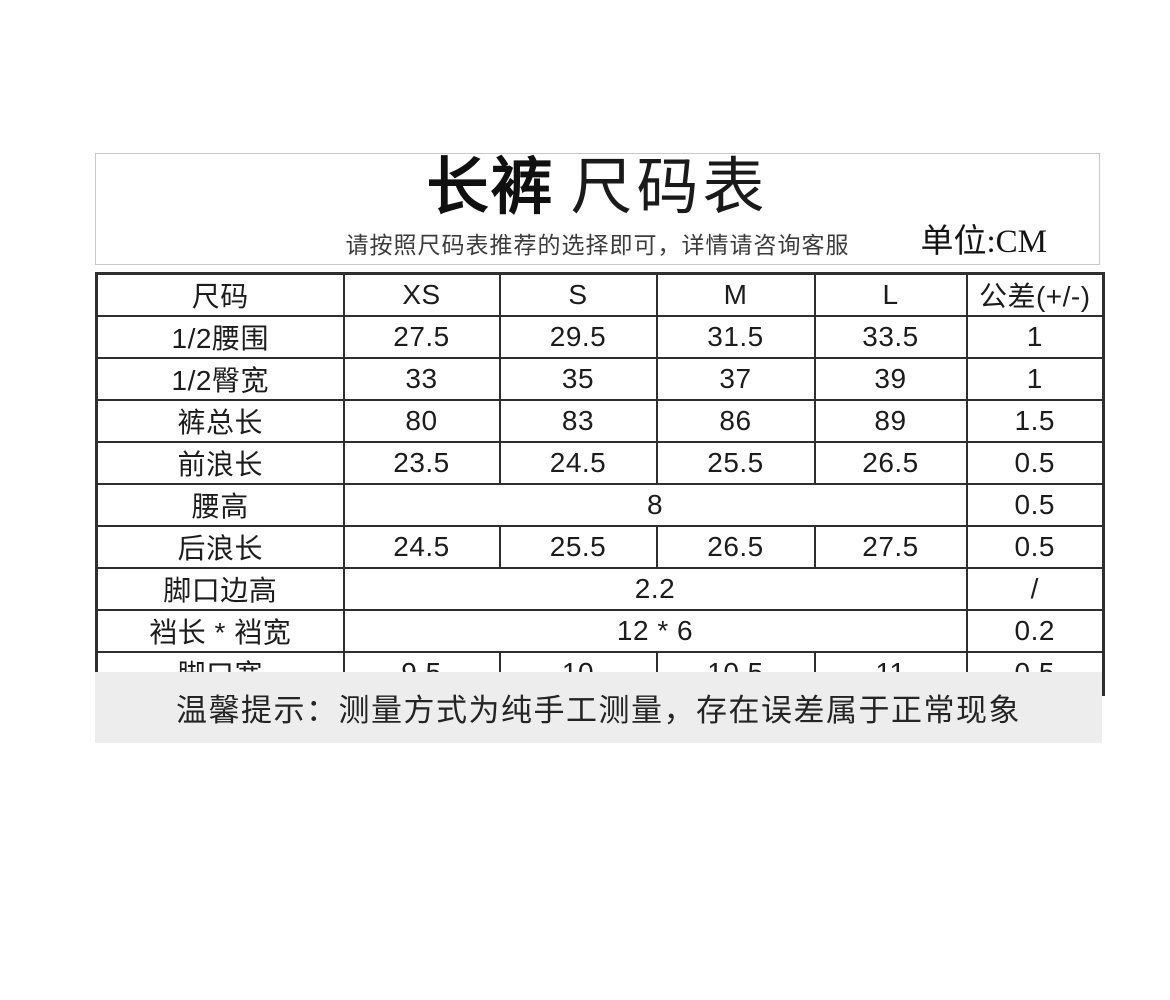 The width and height of the screenshot is (1170, 1000). I want to click on merged-value-cell: 12 * 6, so click(655, 631).